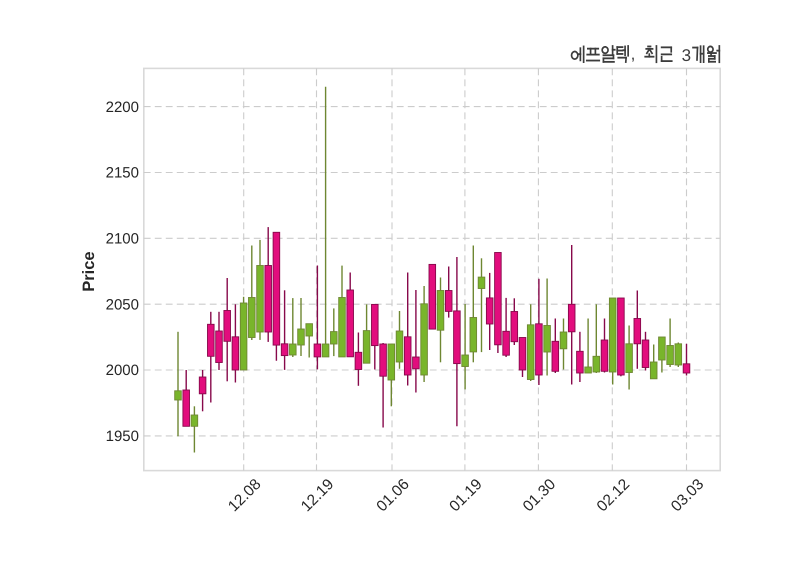 Image resolution: width=800 pixels, height=575 pixels. I want to click on svg-text: 2050, so click(122, 304).